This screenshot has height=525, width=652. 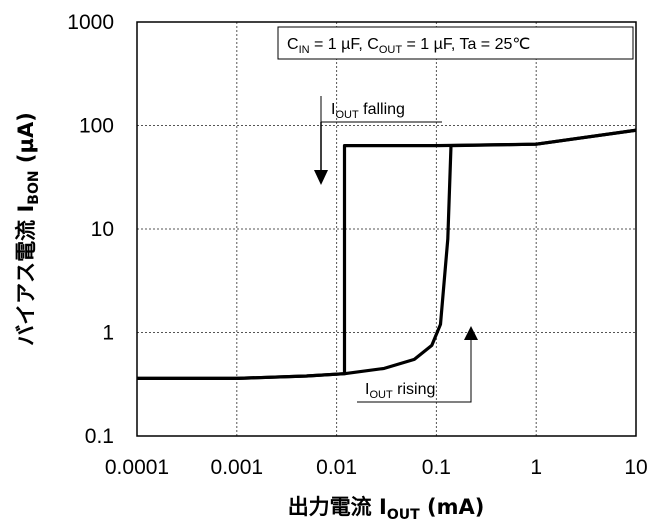 What do you see at coordinates (376, 467) in the screenshot?
I see `x-tick-labels: 0.0001 0.001 0.01 0.1 1 10` at bounding box center [376, 467].